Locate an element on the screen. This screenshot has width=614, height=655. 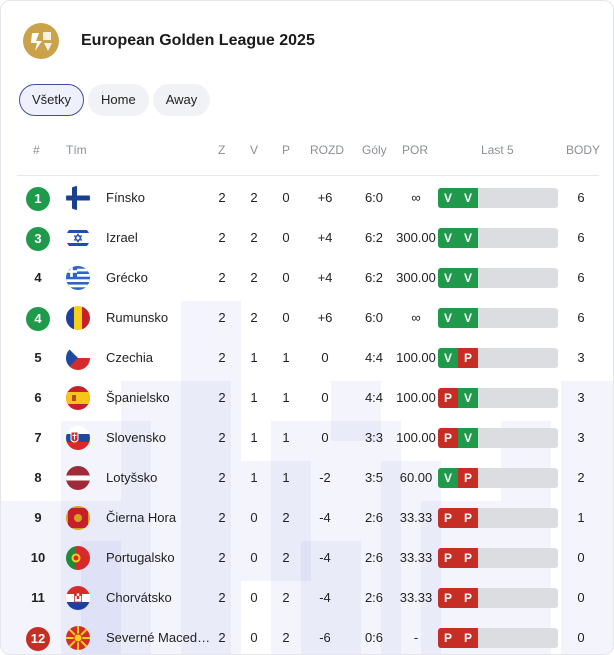
rank-cell: 3 is located at coordinates (38, 238).